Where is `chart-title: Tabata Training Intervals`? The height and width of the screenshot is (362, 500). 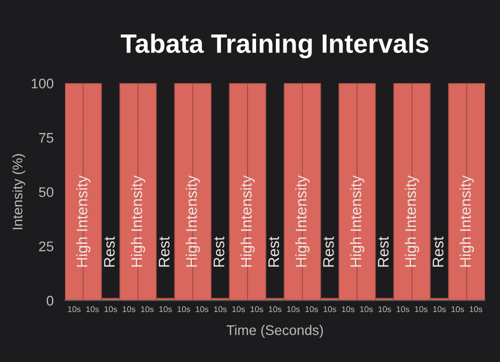
chart-title: Tabata Training Intervals is located at coordinates (274, 46).